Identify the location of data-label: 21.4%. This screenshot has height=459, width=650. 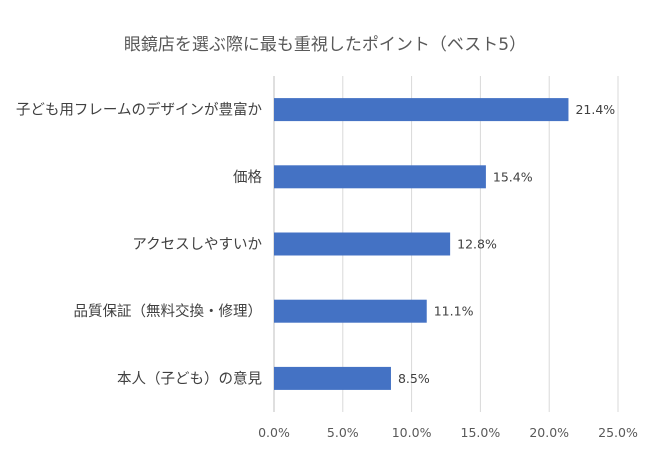
(595, 109).